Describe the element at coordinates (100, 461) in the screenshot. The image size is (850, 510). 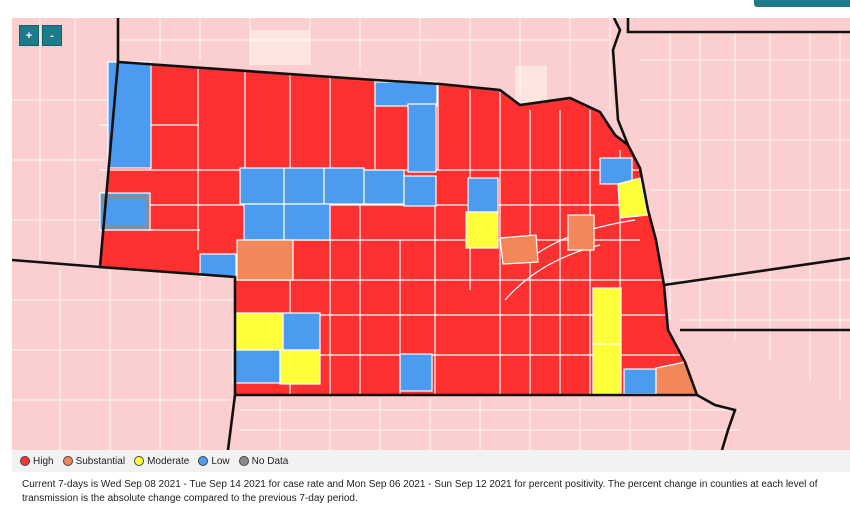
I see `legend-label: Substantial` at that location.